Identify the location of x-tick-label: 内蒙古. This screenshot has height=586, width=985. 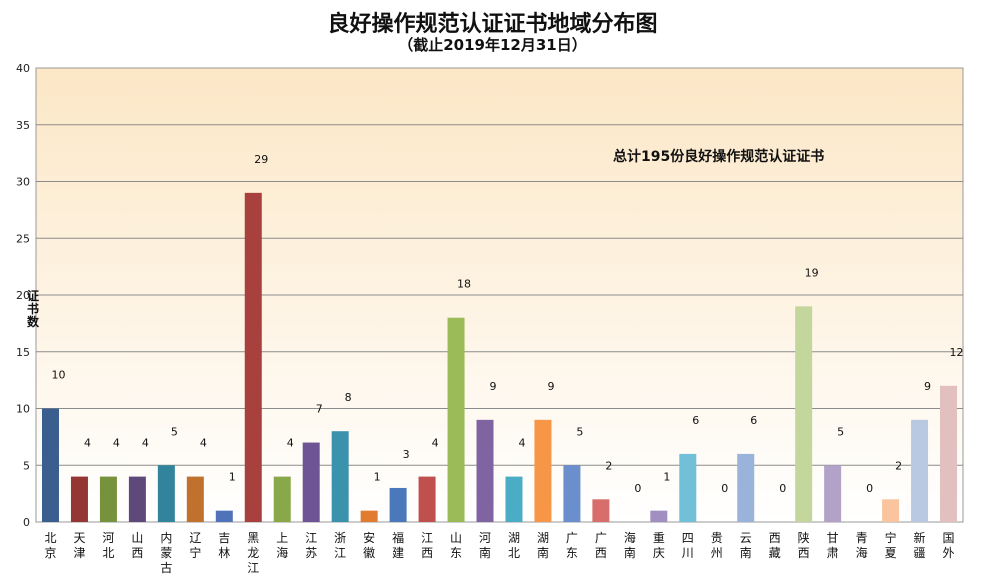
(166, 553).